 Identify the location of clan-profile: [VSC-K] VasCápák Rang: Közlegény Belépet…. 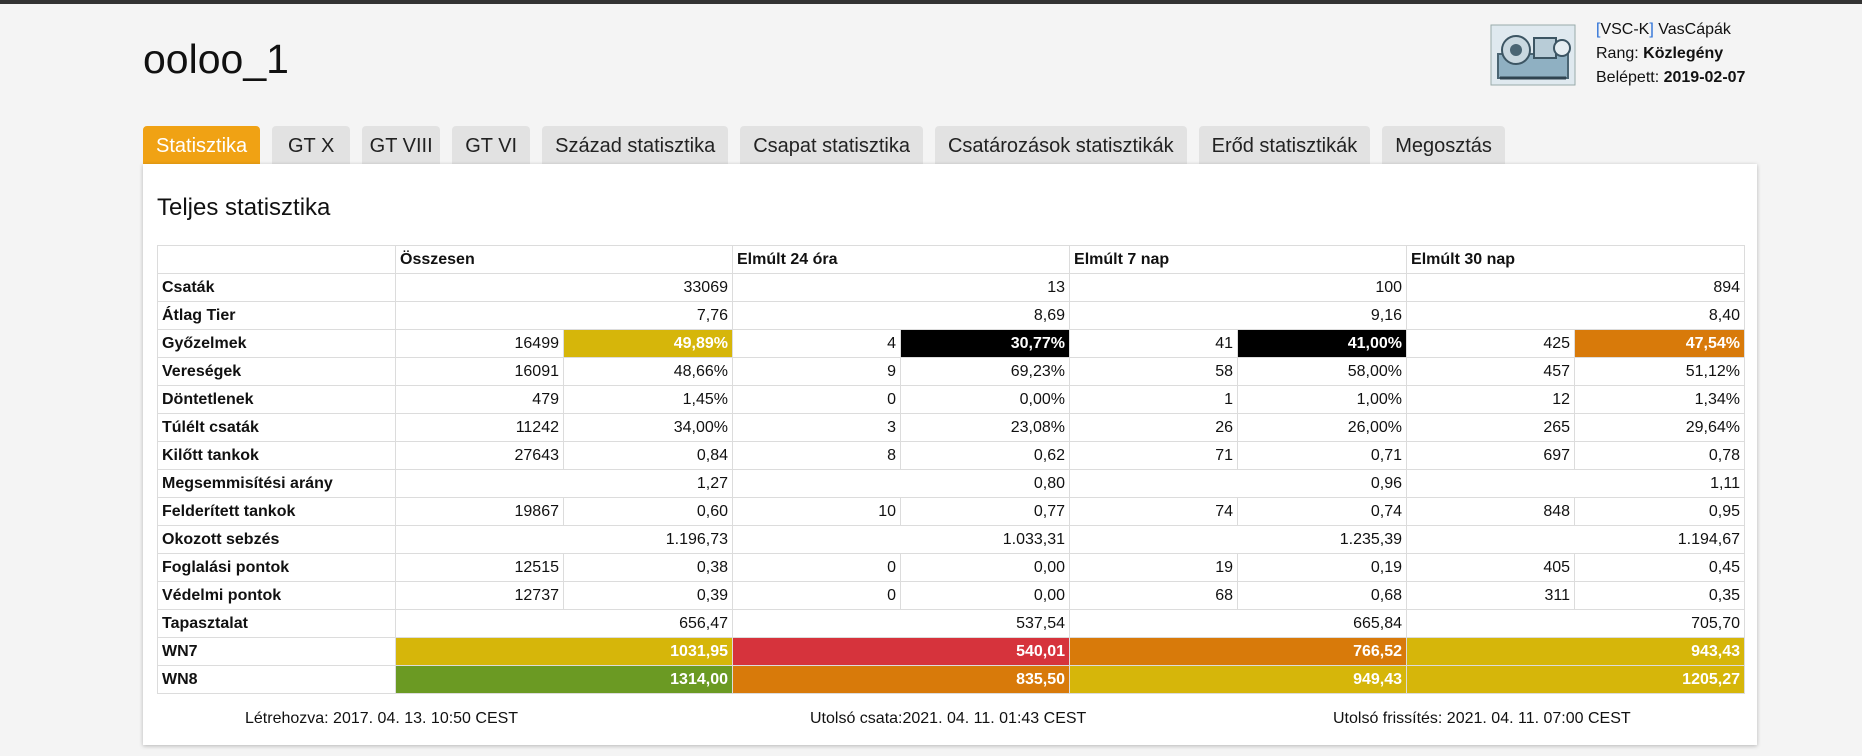
(1670, 53).